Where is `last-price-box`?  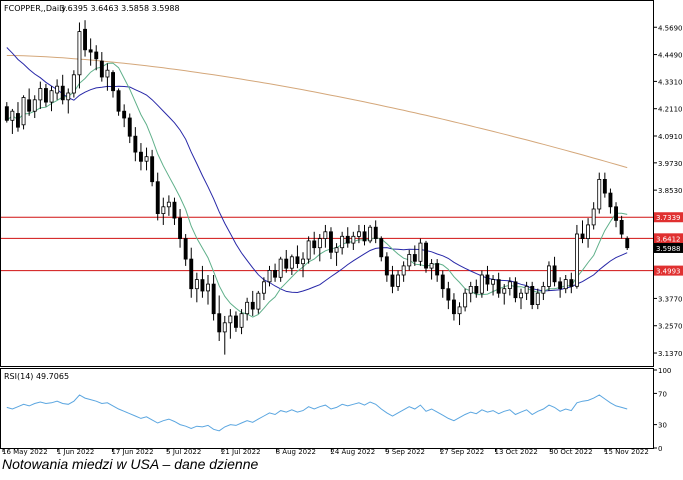 last-price-box is located at coordinates (668, 247).